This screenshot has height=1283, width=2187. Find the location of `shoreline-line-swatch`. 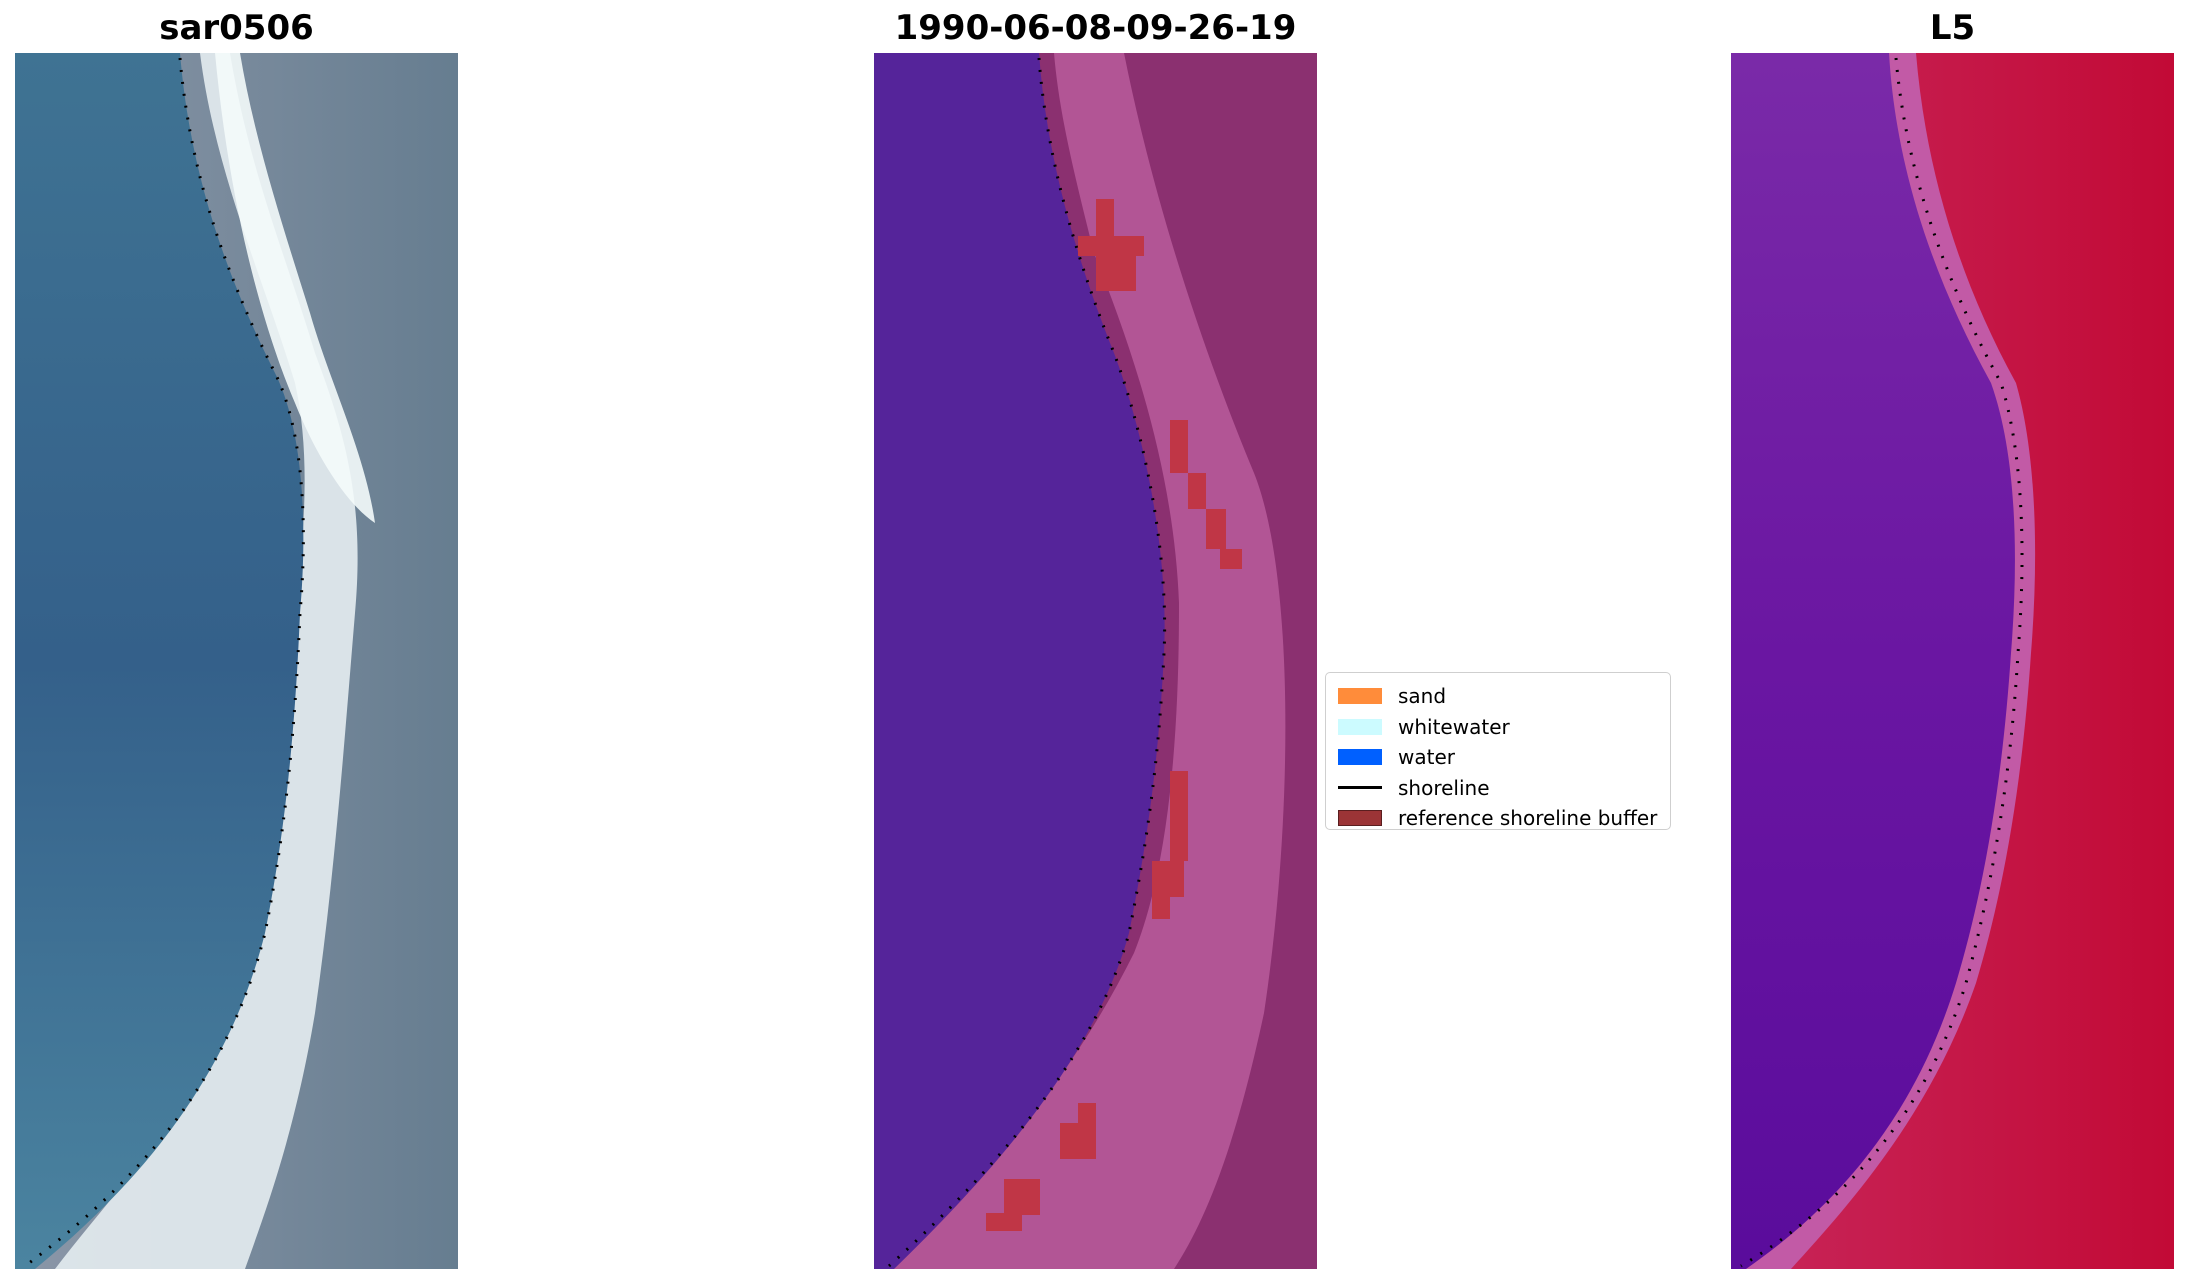

shoreline-line-swatch is located at coordinates (1360, 788).